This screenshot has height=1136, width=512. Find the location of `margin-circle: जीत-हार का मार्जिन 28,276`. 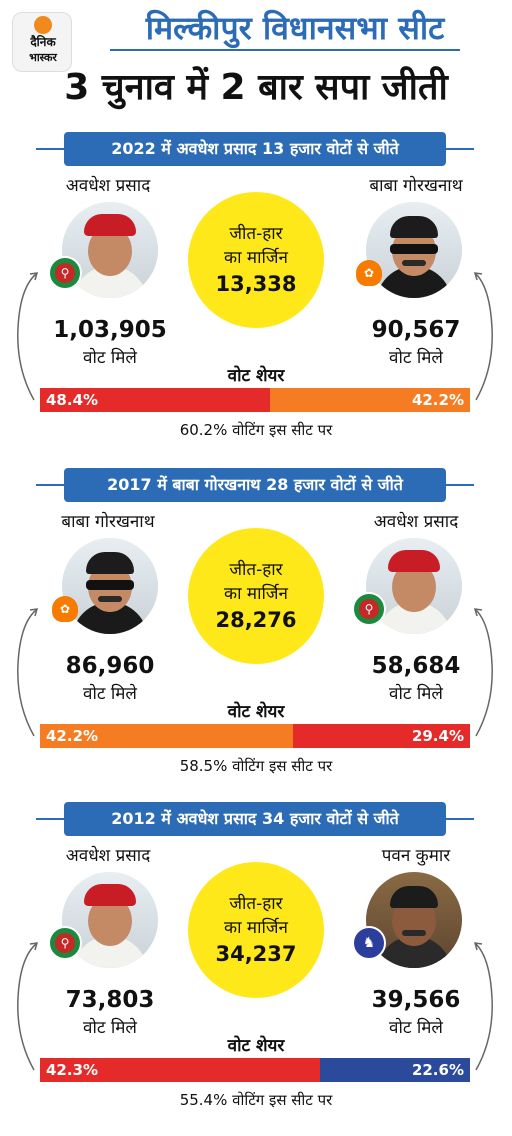

margin-circle: जीत-हार का मार्जिन 28,276 is located at coordinates (256, 596).